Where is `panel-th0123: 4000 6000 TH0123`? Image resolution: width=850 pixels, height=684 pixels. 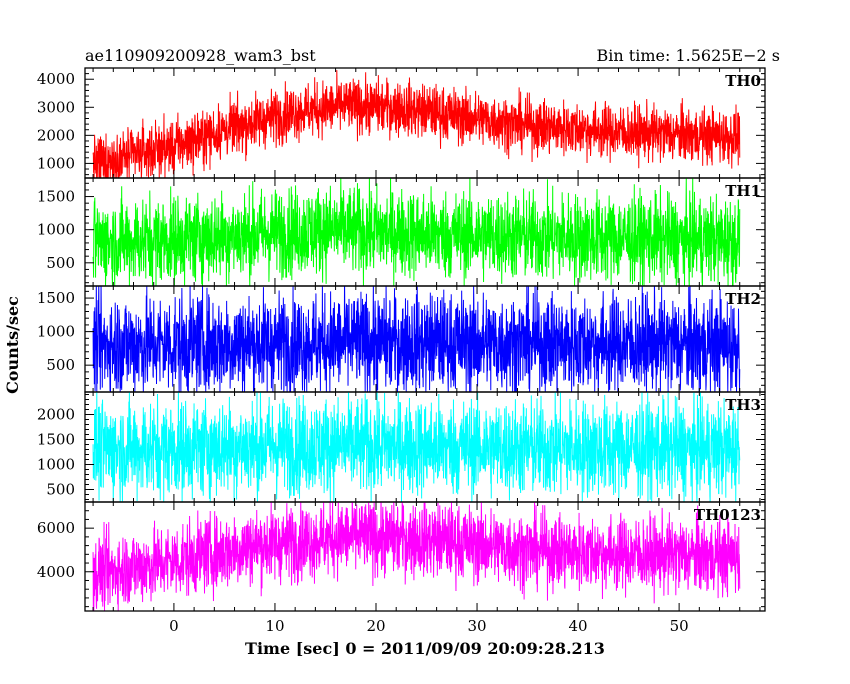
panel-th0123: 4000 6000 TH0123 is located at coordinates (401, 556).